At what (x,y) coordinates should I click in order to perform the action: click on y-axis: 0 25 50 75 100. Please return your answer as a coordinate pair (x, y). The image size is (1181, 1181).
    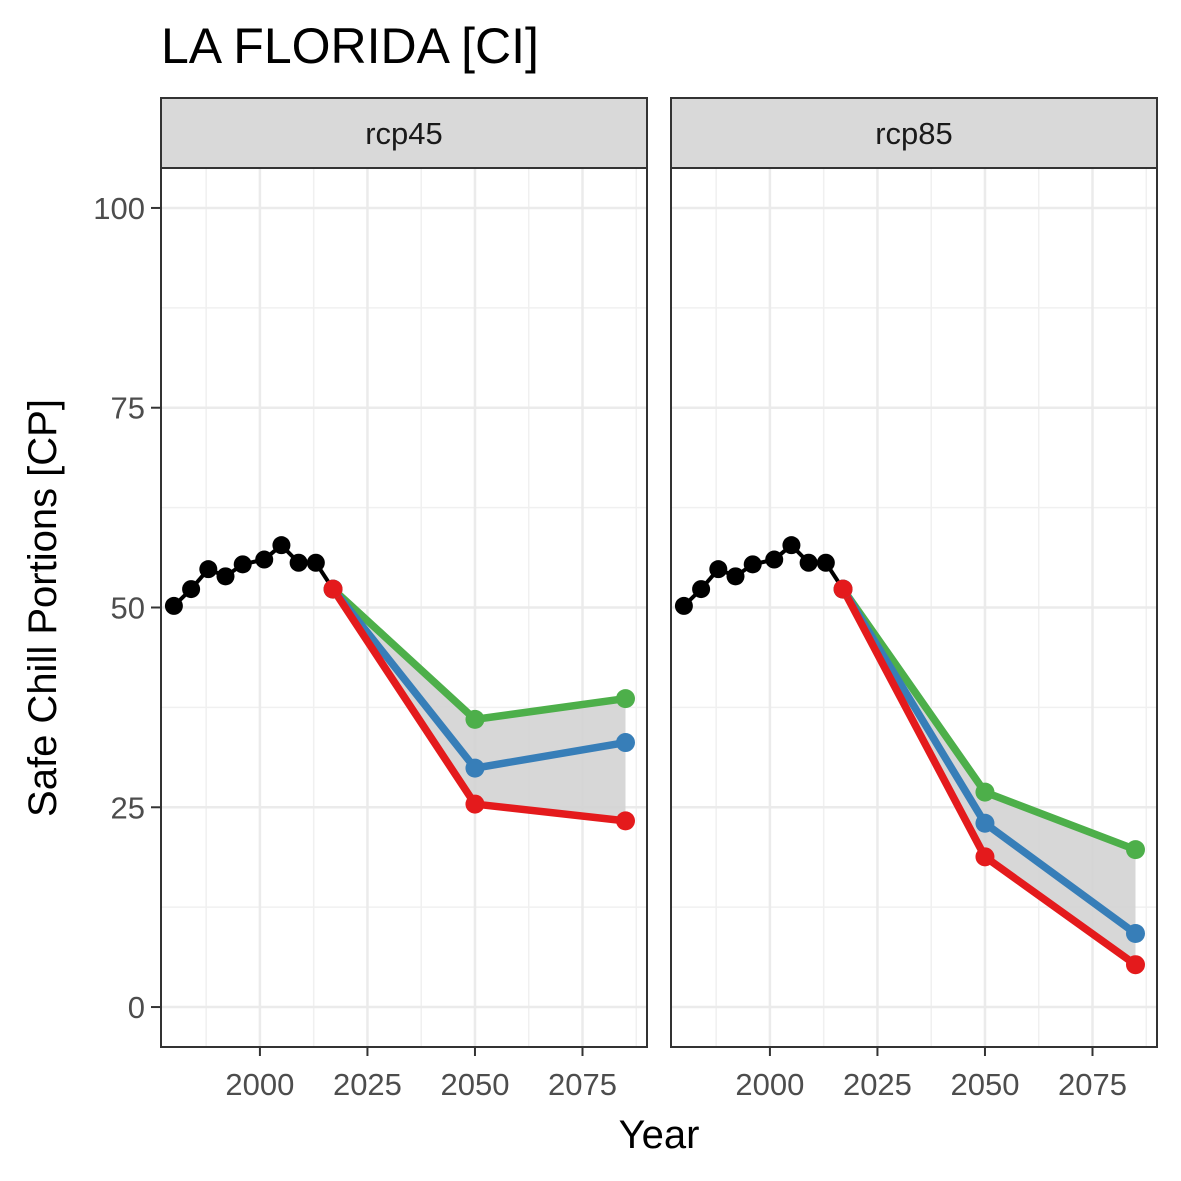
    Looking at the image, I should click on (127, 608).